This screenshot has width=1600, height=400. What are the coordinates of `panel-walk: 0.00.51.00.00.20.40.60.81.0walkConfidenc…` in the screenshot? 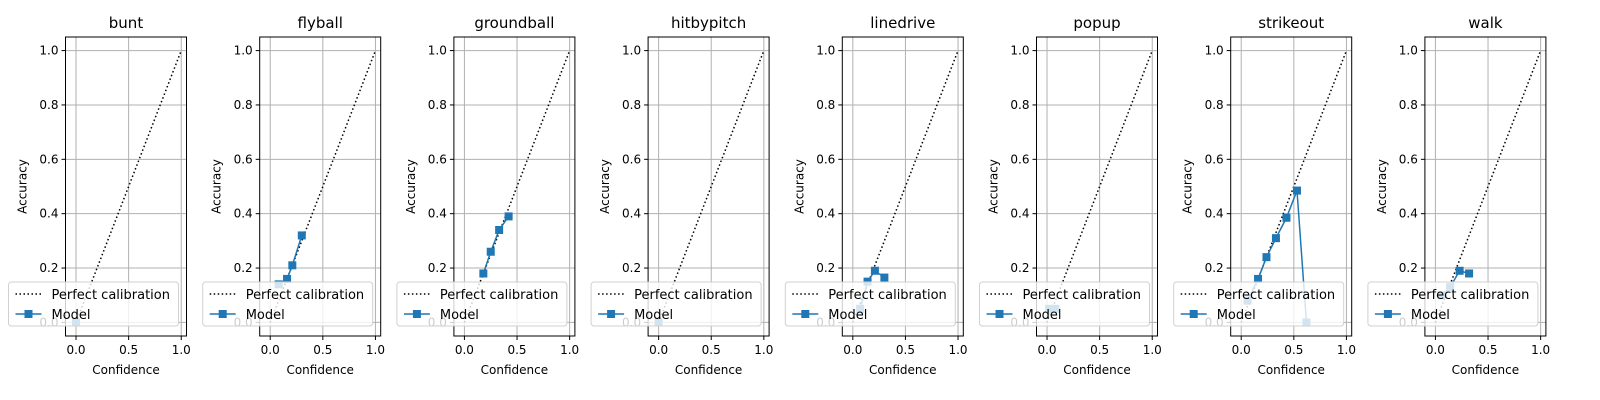 It's located at (1458, 195).